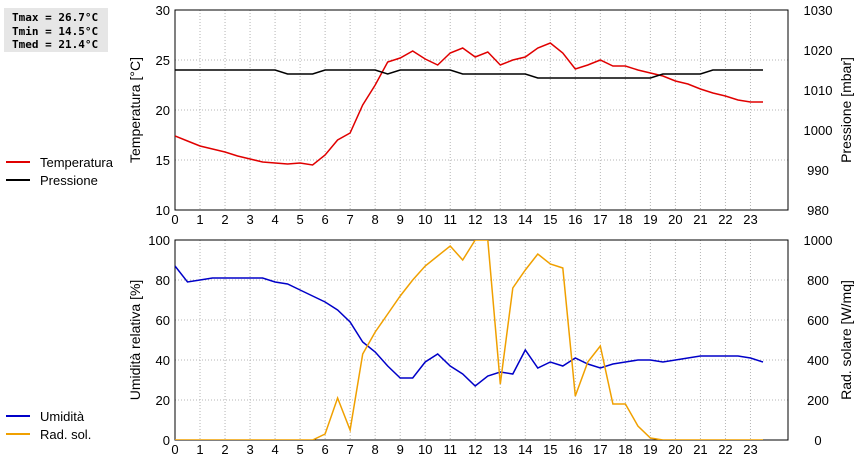 This screenshot has height=460, width=860. Describe the element at coordinates (163, 320) in the screenshot. I see `y-tick-label: 60` at that location.